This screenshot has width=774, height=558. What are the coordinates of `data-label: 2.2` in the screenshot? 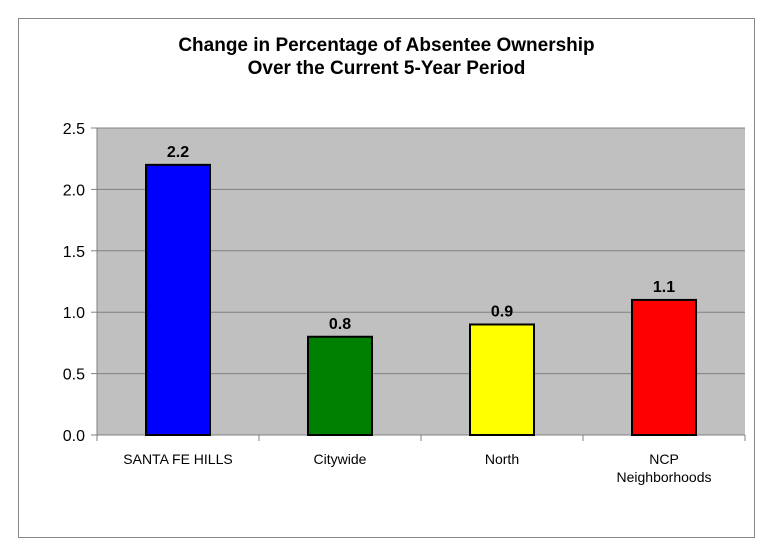 It's located at (178, 152).